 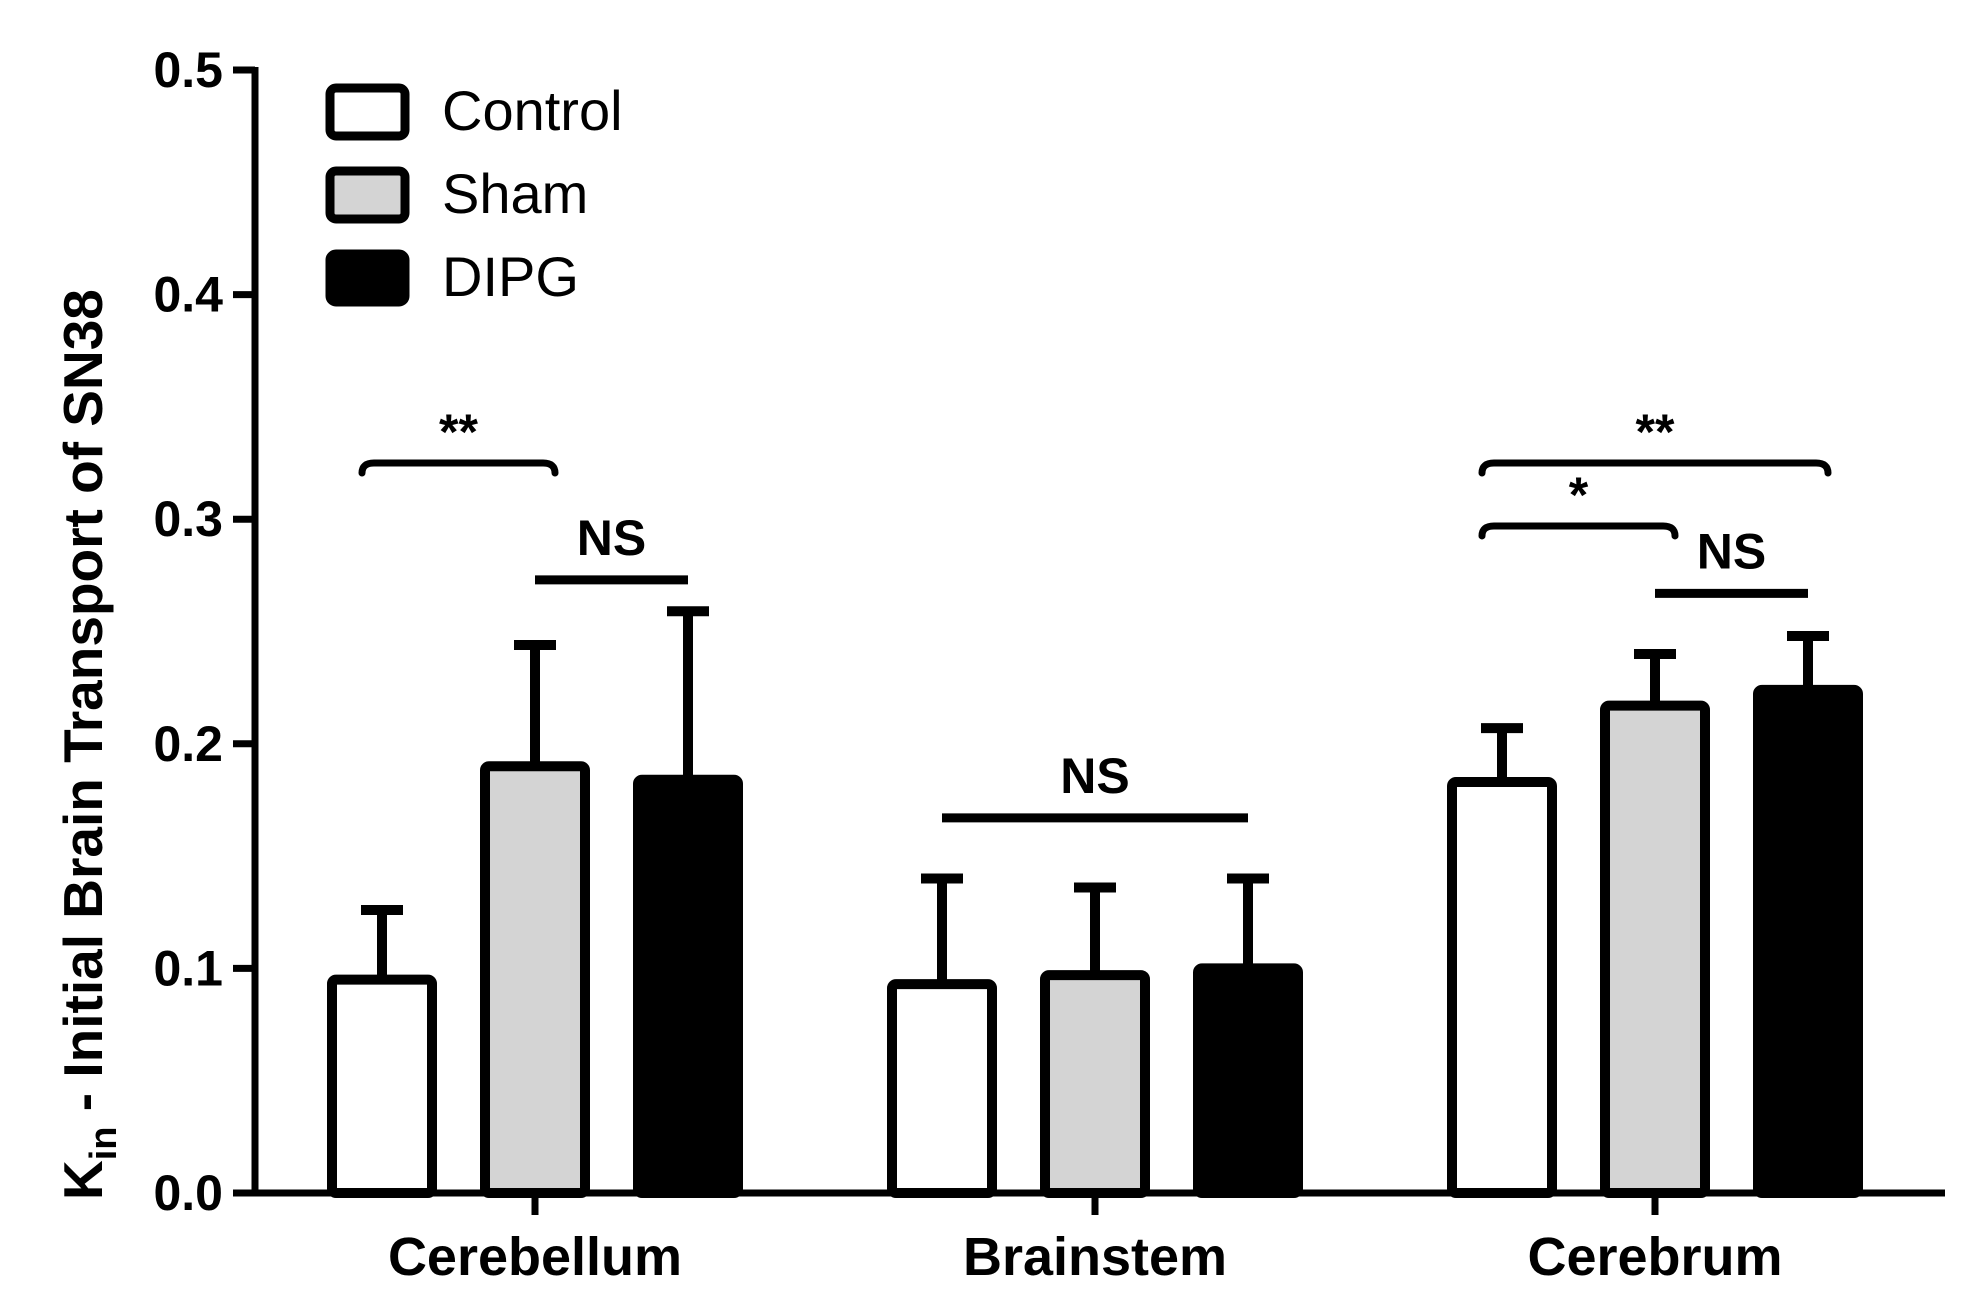 I want to click on legend-label-control: Control, so click(x=532, y=110).